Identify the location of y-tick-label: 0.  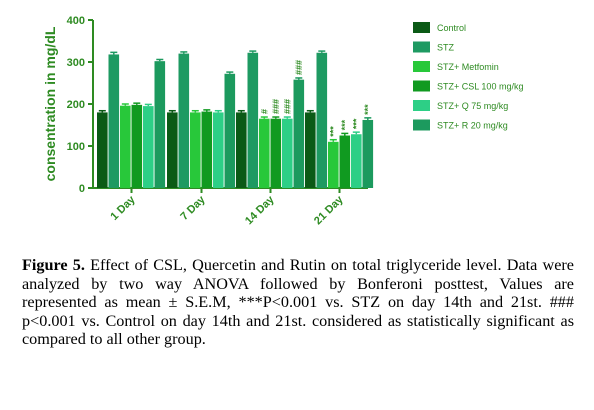
(82, 189).